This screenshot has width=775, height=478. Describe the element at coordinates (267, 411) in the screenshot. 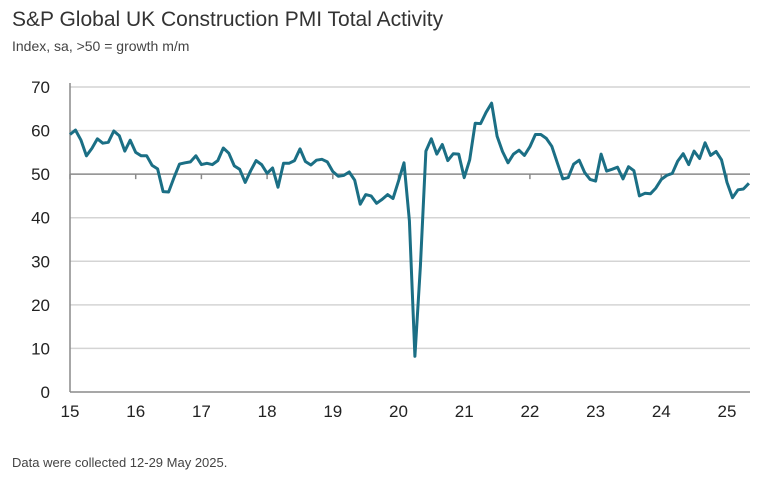

I see `x-tick-label: 18` at that location.